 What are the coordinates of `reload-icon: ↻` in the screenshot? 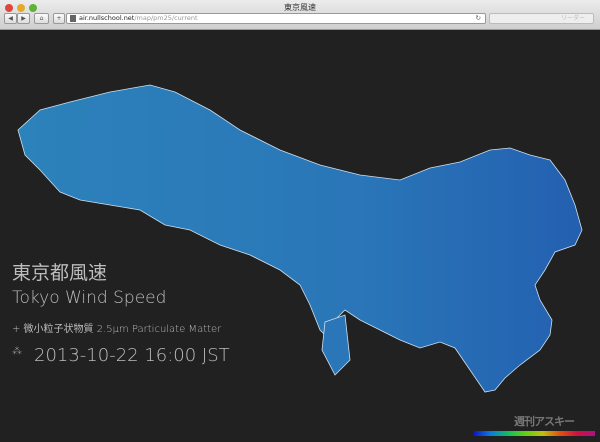 It's located at (478, 18).